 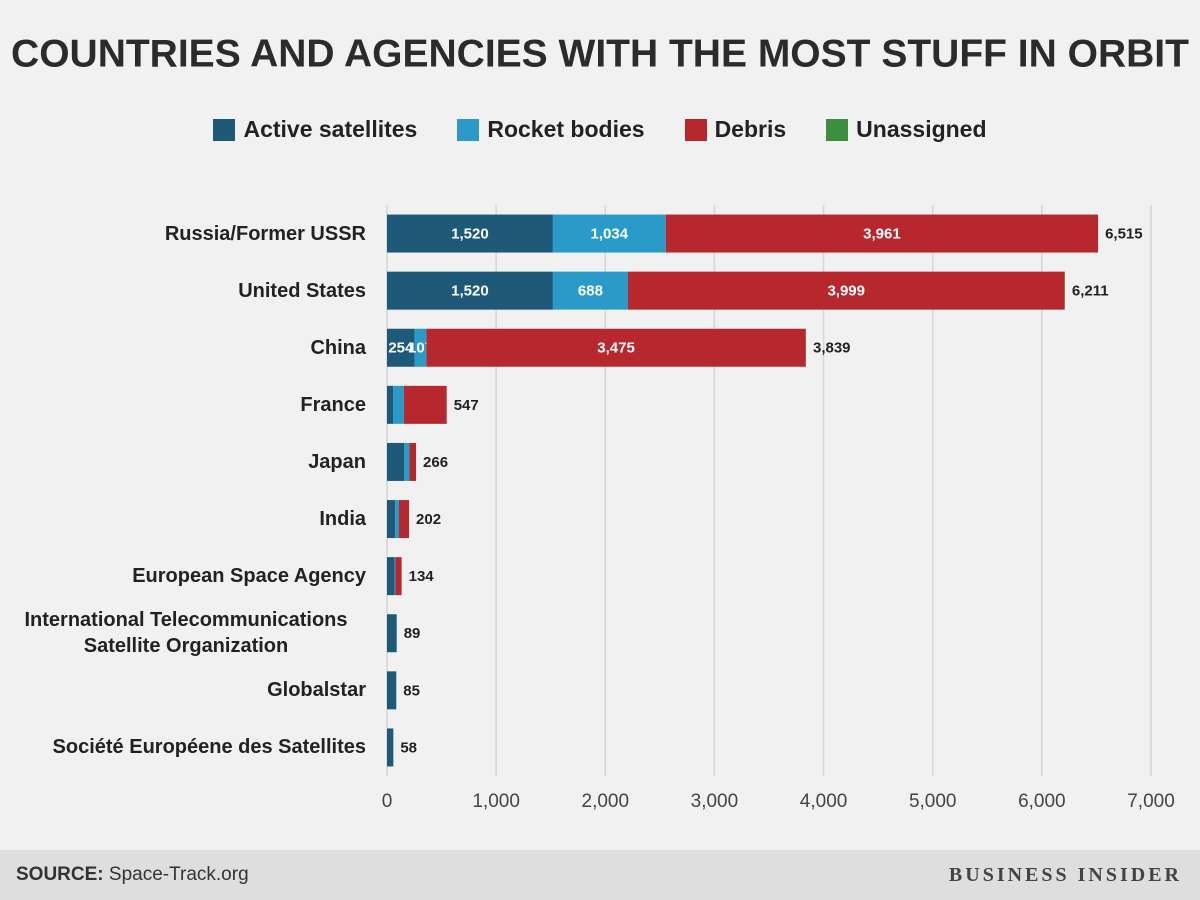 I want to click on y-tick-label: India, so click(x=342, y=519).